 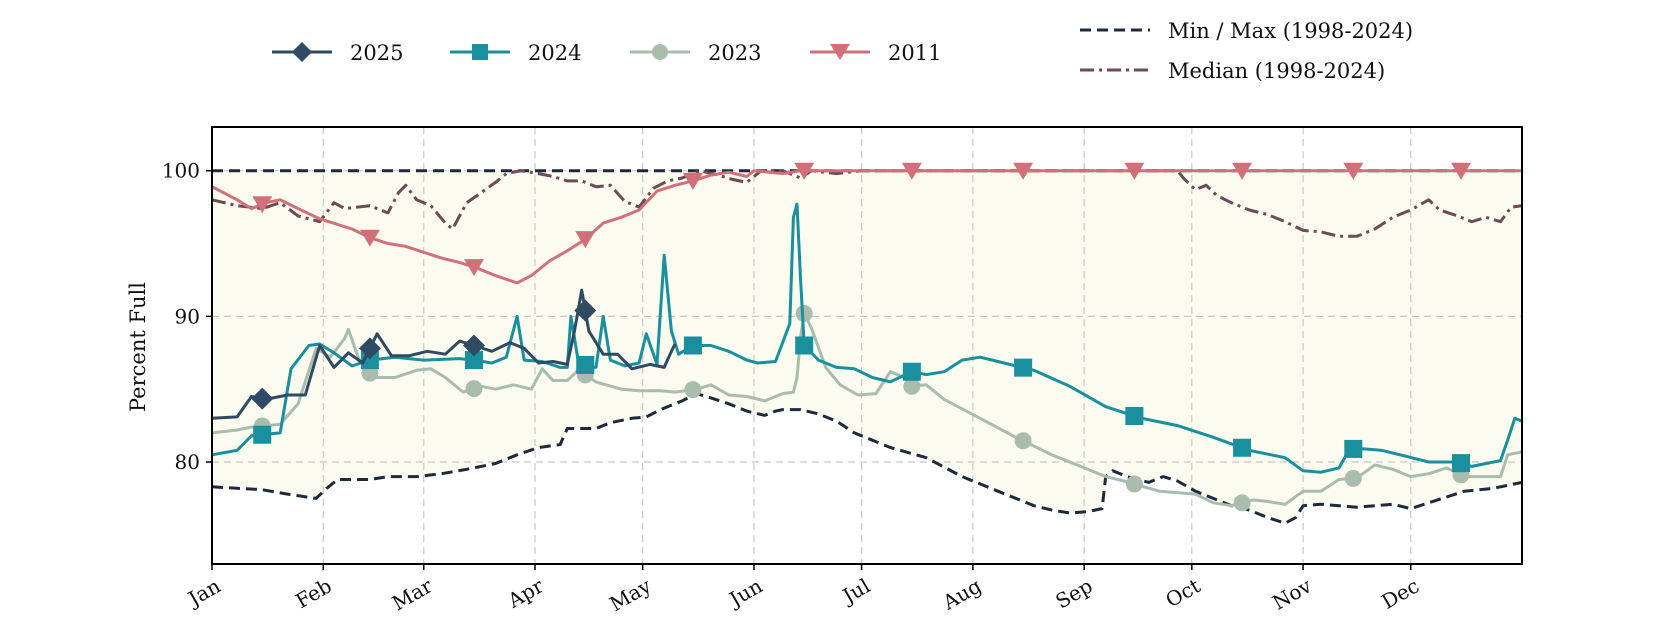 I want to click on x-tick-label-oct: Oct, so click(x=1182, y=593).